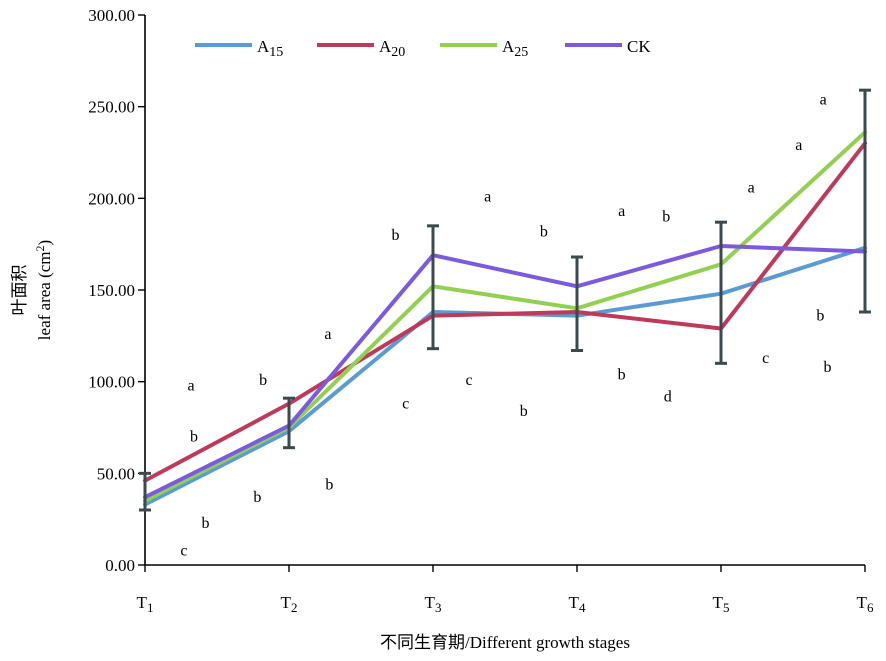 The height and width of the screenshot is (661, 886). Describe the element at coordinates (40, 248) in the screenshot. I see `y-axis-label-superscript: 2` at that location.